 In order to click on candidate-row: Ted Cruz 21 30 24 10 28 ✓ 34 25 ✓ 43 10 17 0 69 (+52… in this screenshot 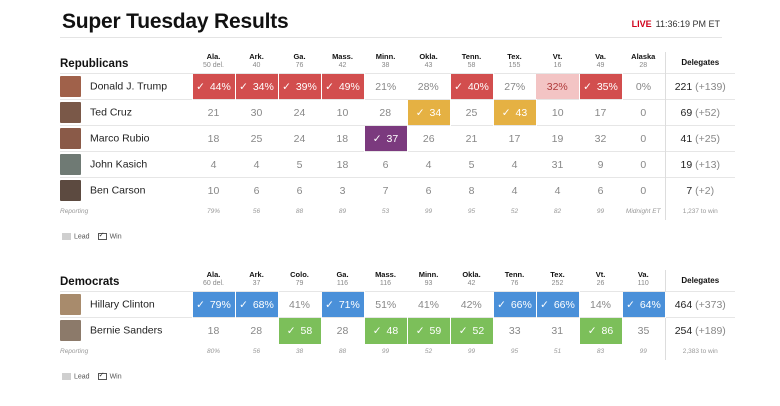, I will do `click(397, 112)`.